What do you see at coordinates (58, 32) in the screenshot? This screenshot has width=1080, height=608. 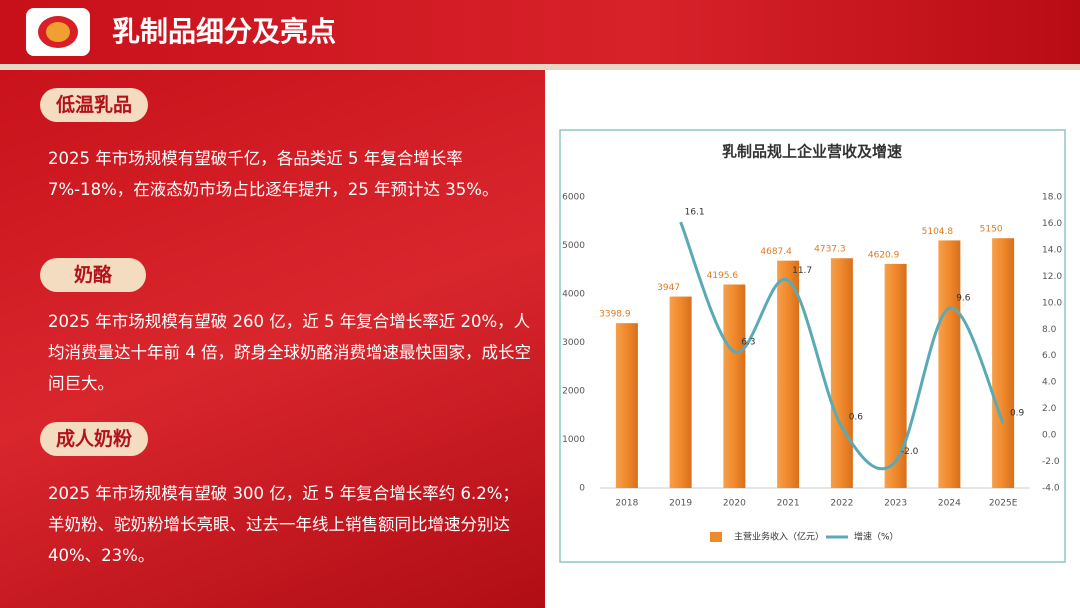 I see `logo` at bounding box center [58, 32].